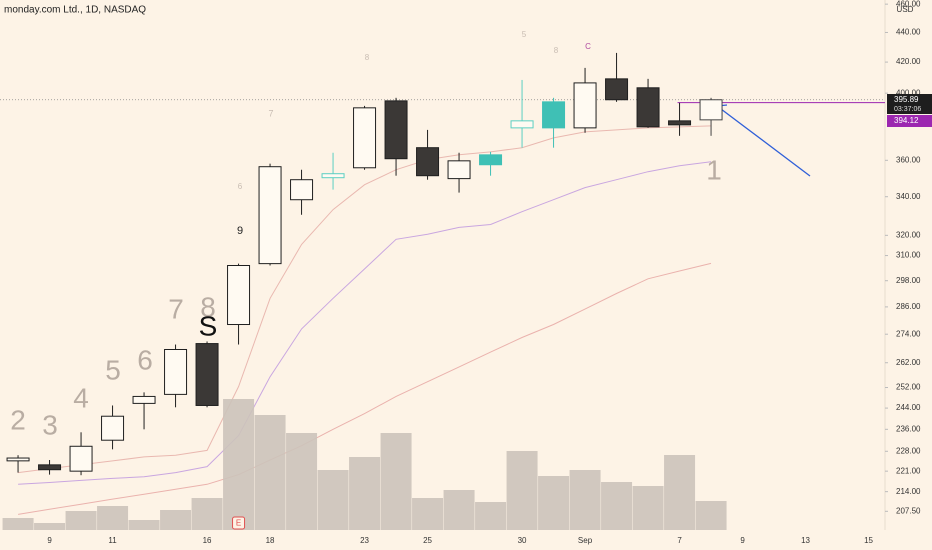  I want to click on annotation: 4, so click(81, 397).